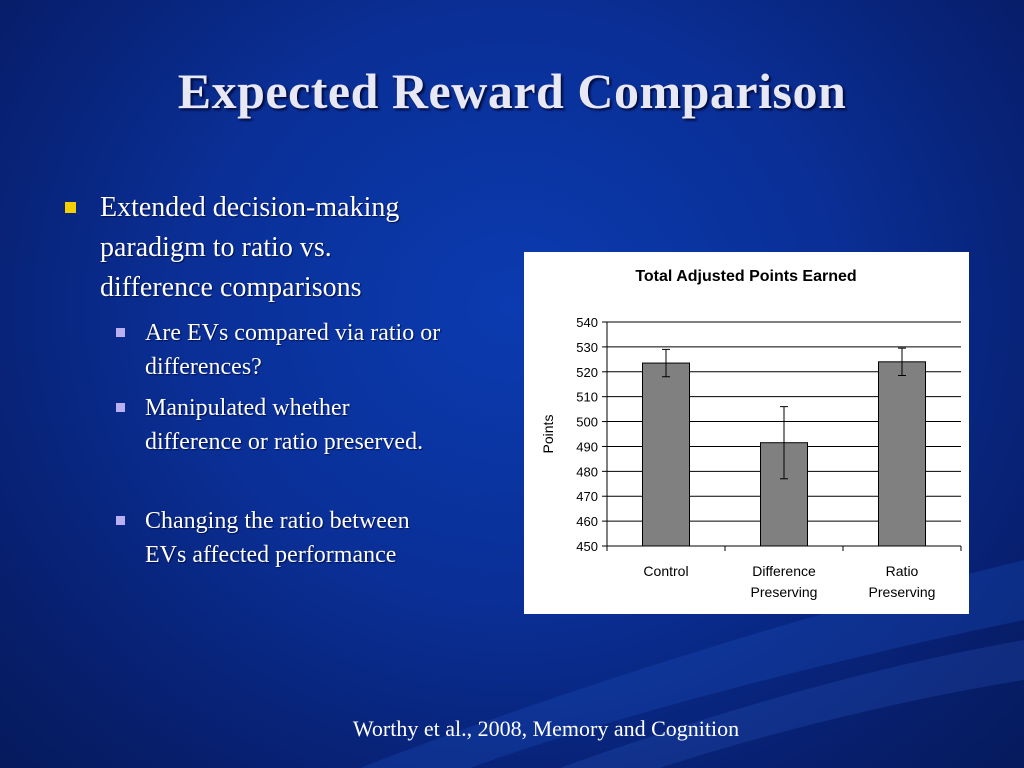 Image resolution: width=1024 pixels, height=768 pixels. What do you see at coordinates (784, 571) in the screenshot?
I see `x-category-label: Difference` at bounding box center [784, 571].